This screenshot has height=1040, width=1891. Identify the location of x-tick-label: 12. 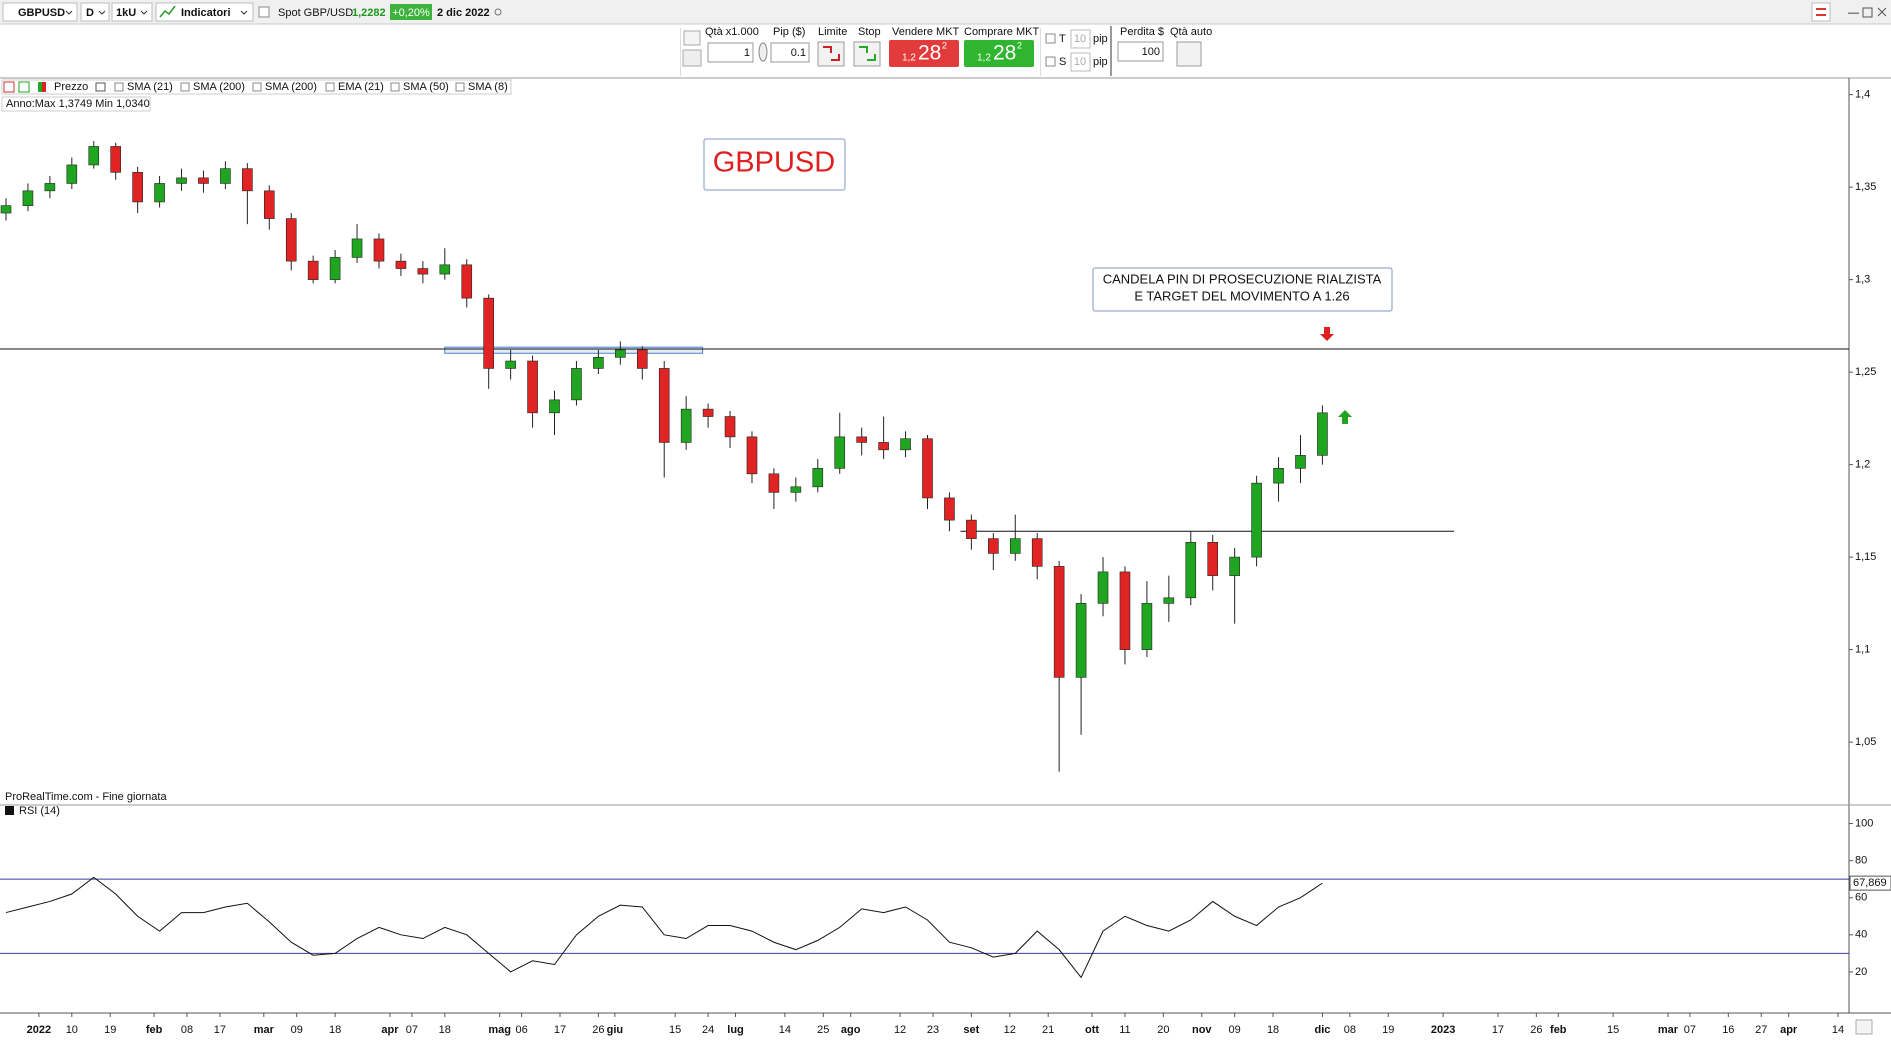
(1010, 1030).